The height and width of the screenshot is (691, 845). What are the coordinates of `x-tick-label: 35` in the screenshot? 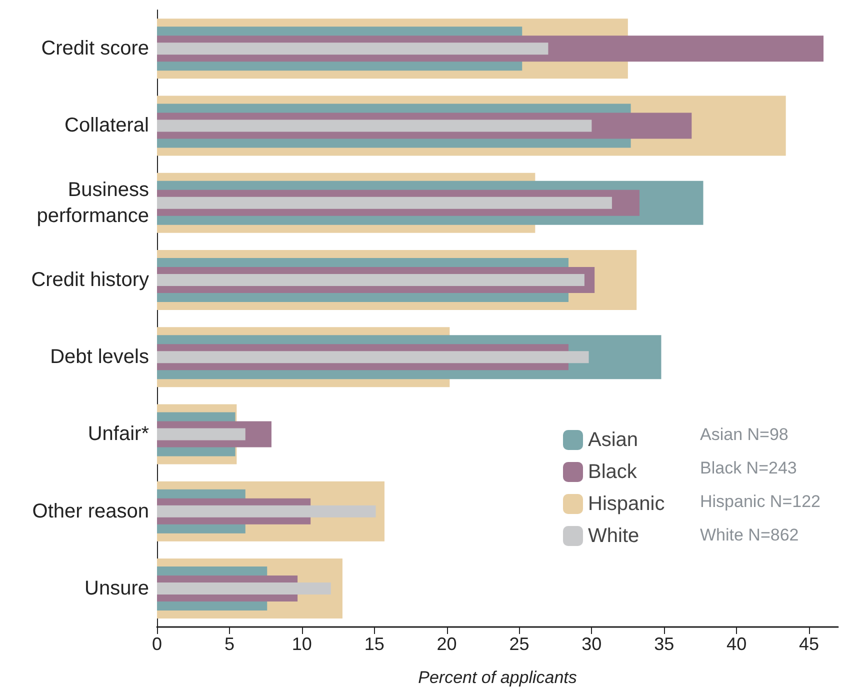 It's located at (664, 644).